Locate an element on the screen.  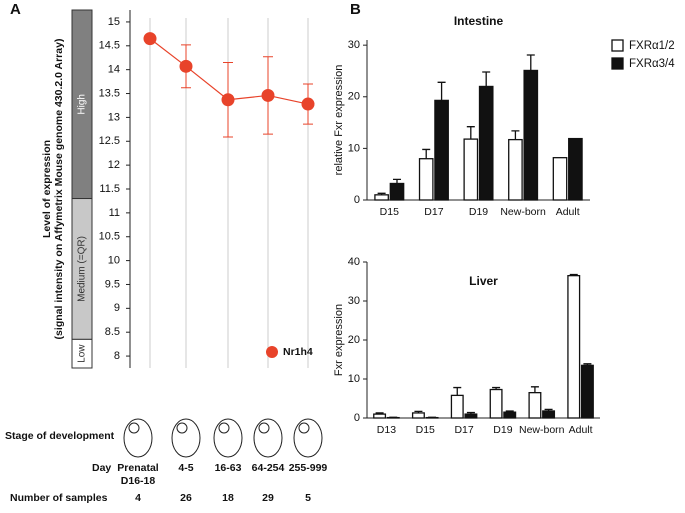
panel-label: B is located at coordinates (355, 9).